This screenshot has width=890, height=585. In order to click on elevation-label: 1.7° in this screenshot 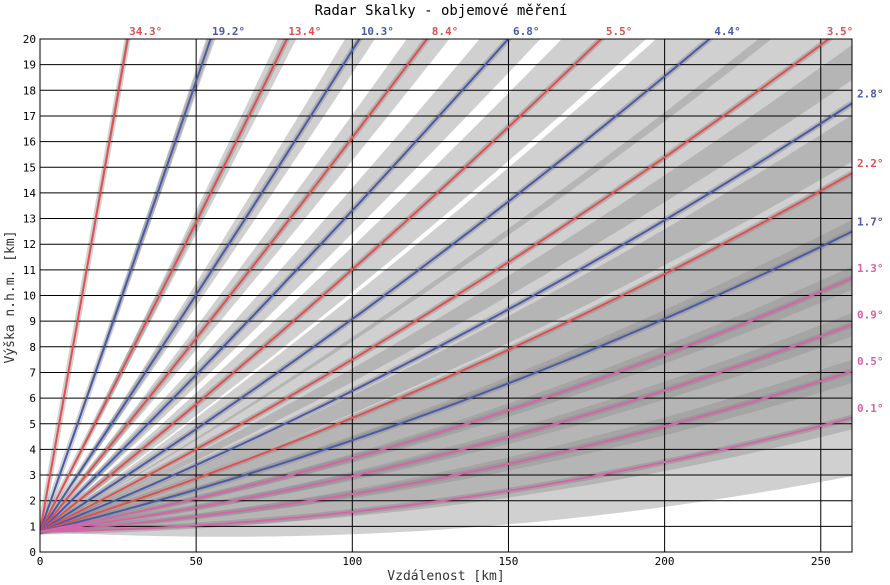, I will do `click(870, 221)`.